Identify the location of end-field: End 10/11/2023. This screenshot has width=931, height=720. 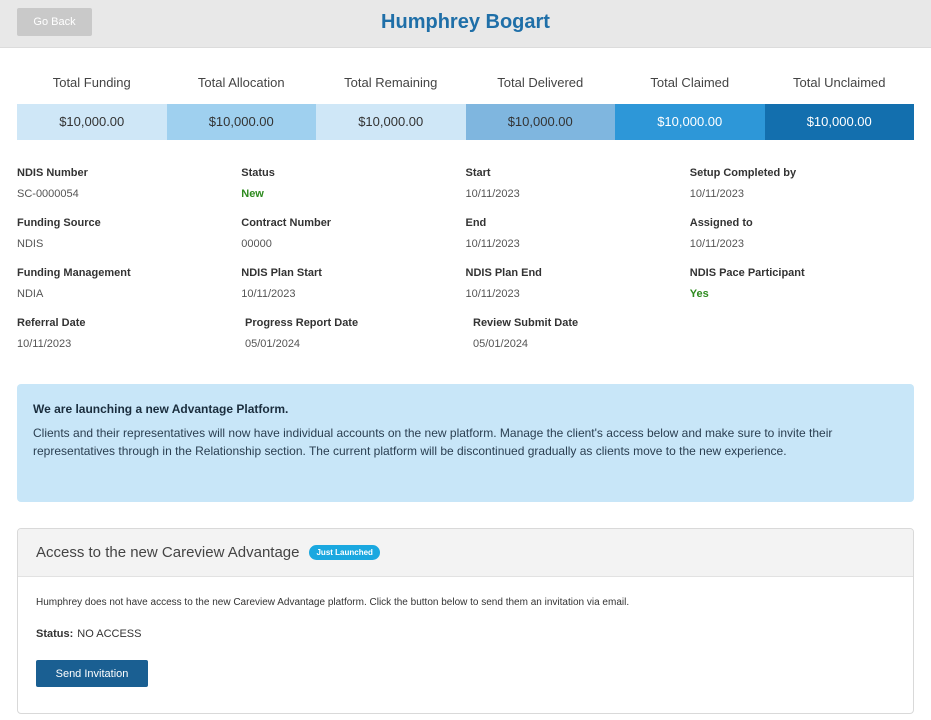
(578, 241).